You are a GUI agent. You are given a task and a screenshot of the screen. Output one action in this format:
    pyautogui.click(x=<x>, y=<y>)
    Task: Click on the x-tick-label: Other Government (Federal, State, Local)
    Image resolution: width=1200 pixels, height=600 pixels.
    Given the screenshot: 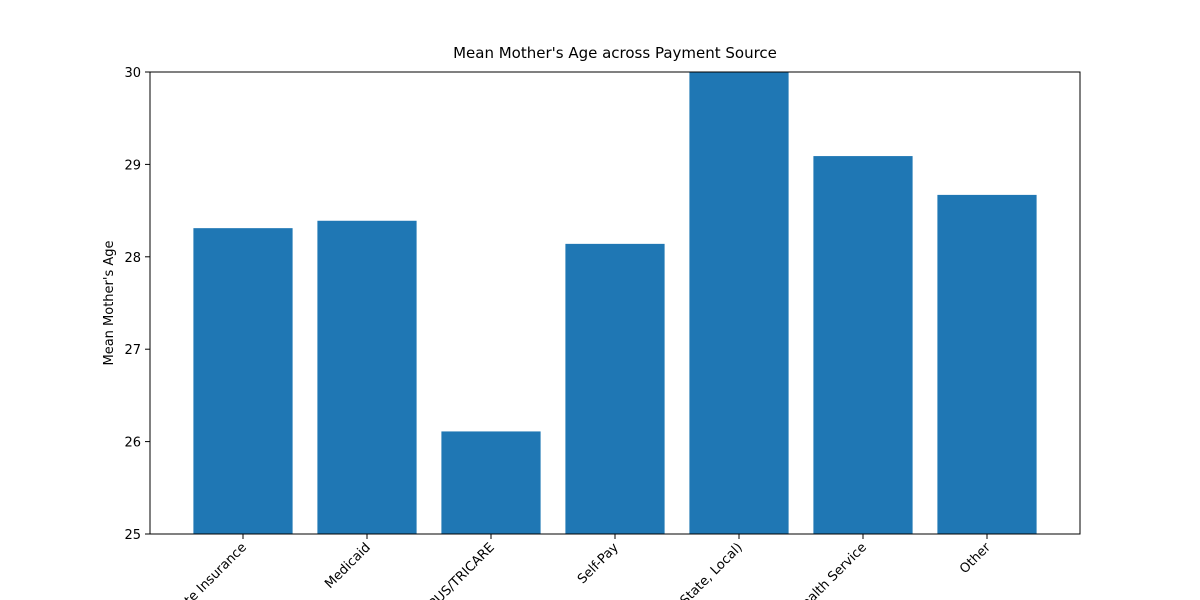 What is the action you would take?
    pyautogui.click(x=645, y=570)
    